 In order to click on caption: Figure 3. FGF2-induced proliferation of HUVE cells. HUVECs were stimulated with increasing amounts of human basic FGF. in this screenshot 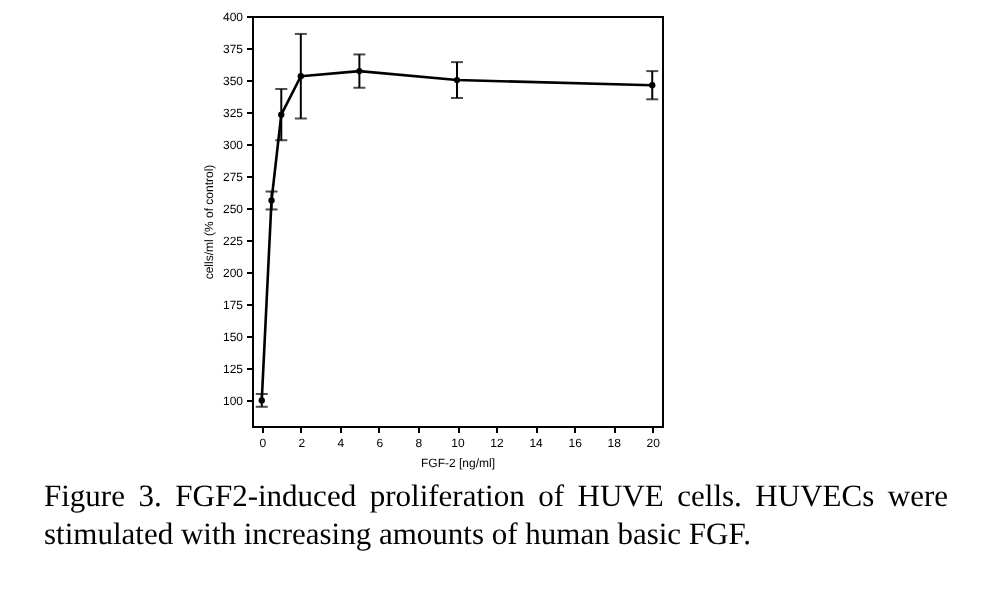, I will do `click(496, 516)`.